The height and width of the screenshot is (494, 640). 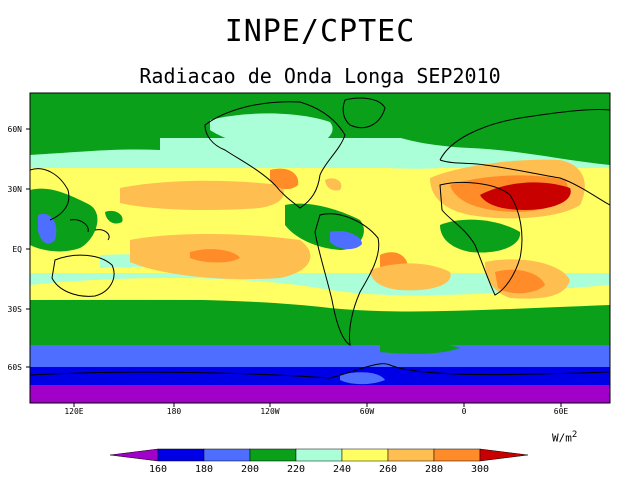 I want to click on legend-label: 240, so click(x=342, y=469).